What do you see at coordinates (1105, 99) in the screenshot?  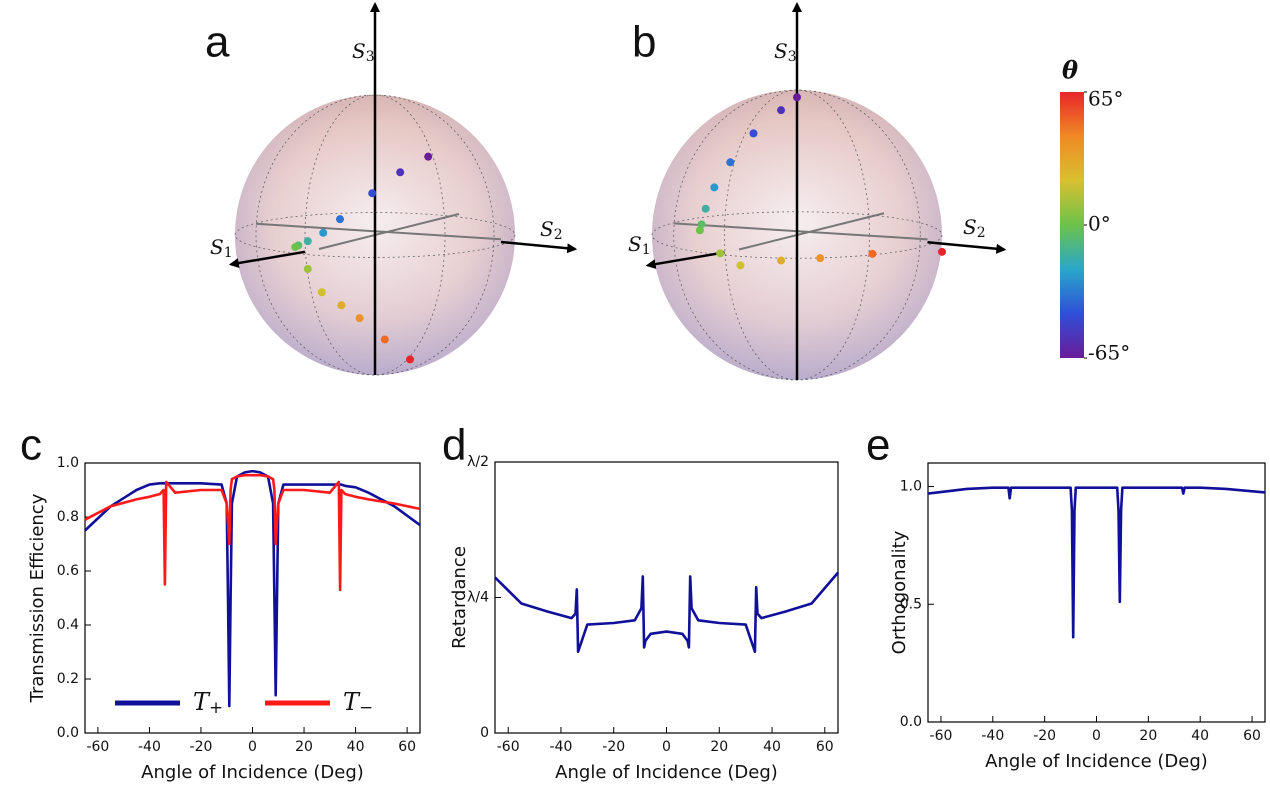 I see `colorbar-tick-label: 65°` at bounding box center [1105, 99].